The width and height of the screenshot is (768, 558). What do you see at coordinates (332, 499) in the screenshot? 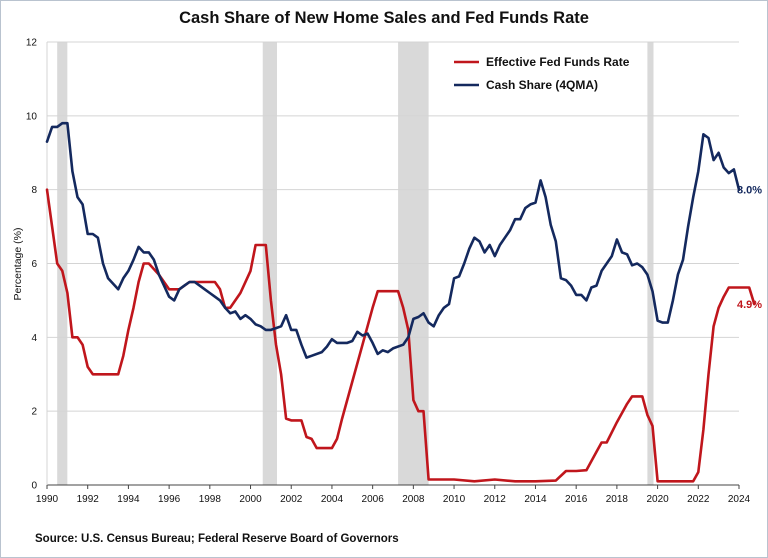
I see `x-tick-label: 2004` at bounding box center [332, 499].